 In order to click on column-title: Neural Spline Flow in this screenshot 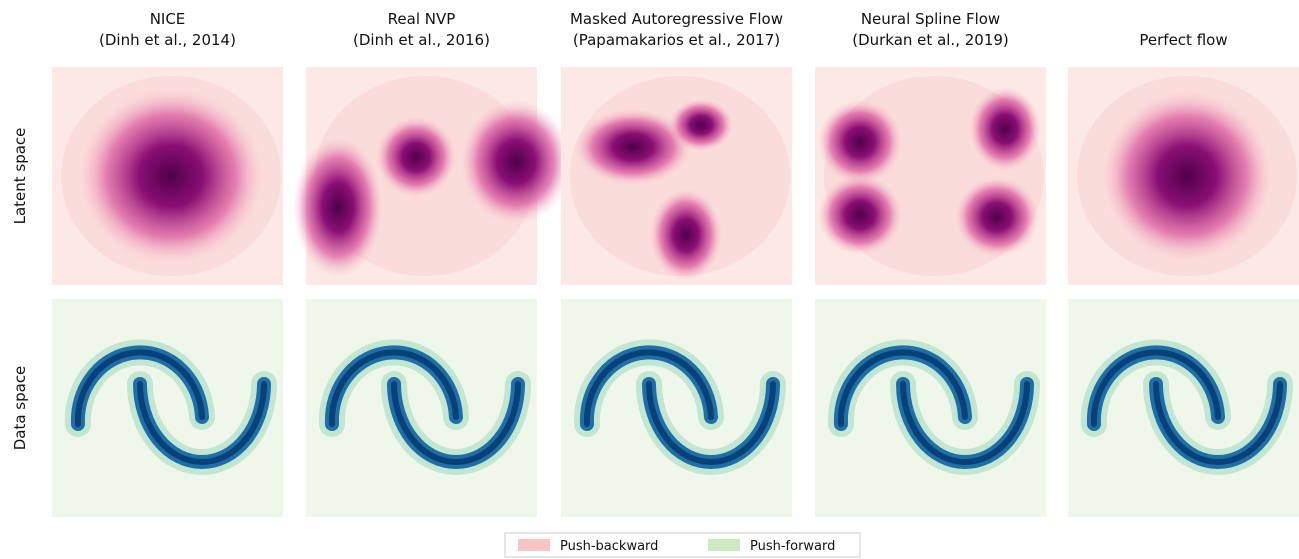, I will do `click(930, 19)`.